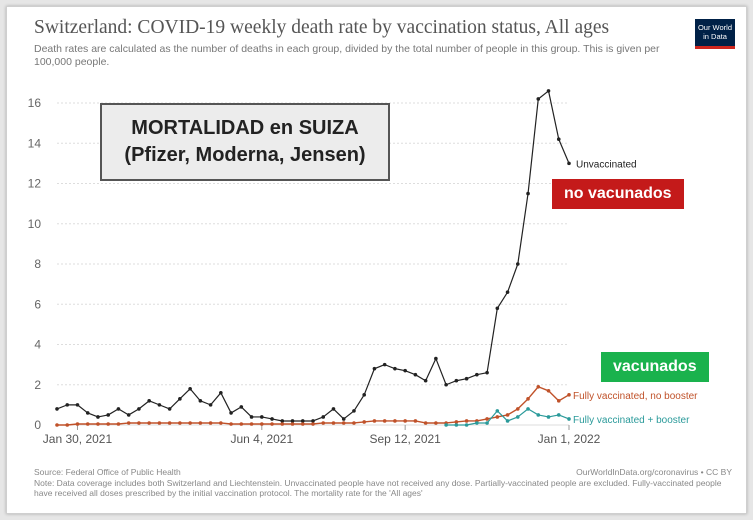  What do you see at coordinates (715, 34) in the screenshot?
I see `owid-logo: Our World in Data` at bounding box center [715, 34].